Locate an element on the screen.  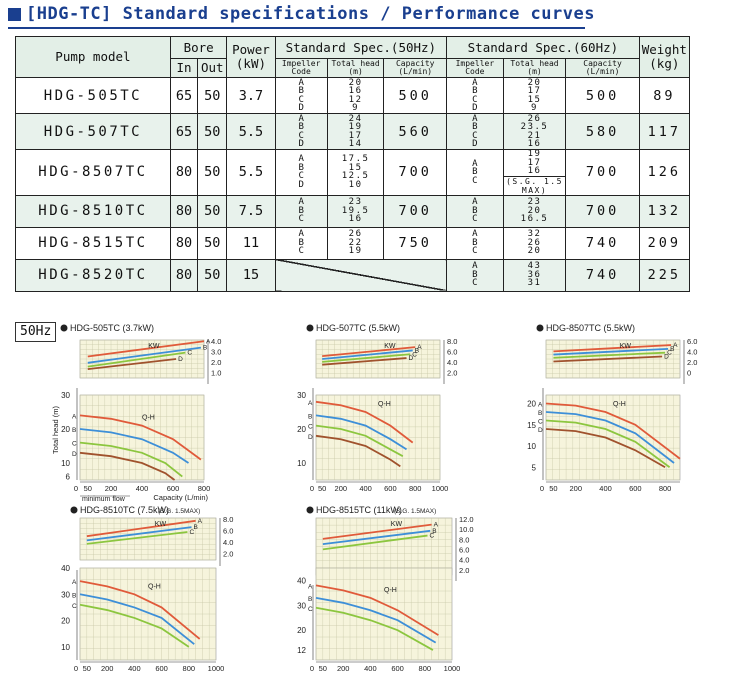
total-head: 20 is located at coordinates (355, 82).